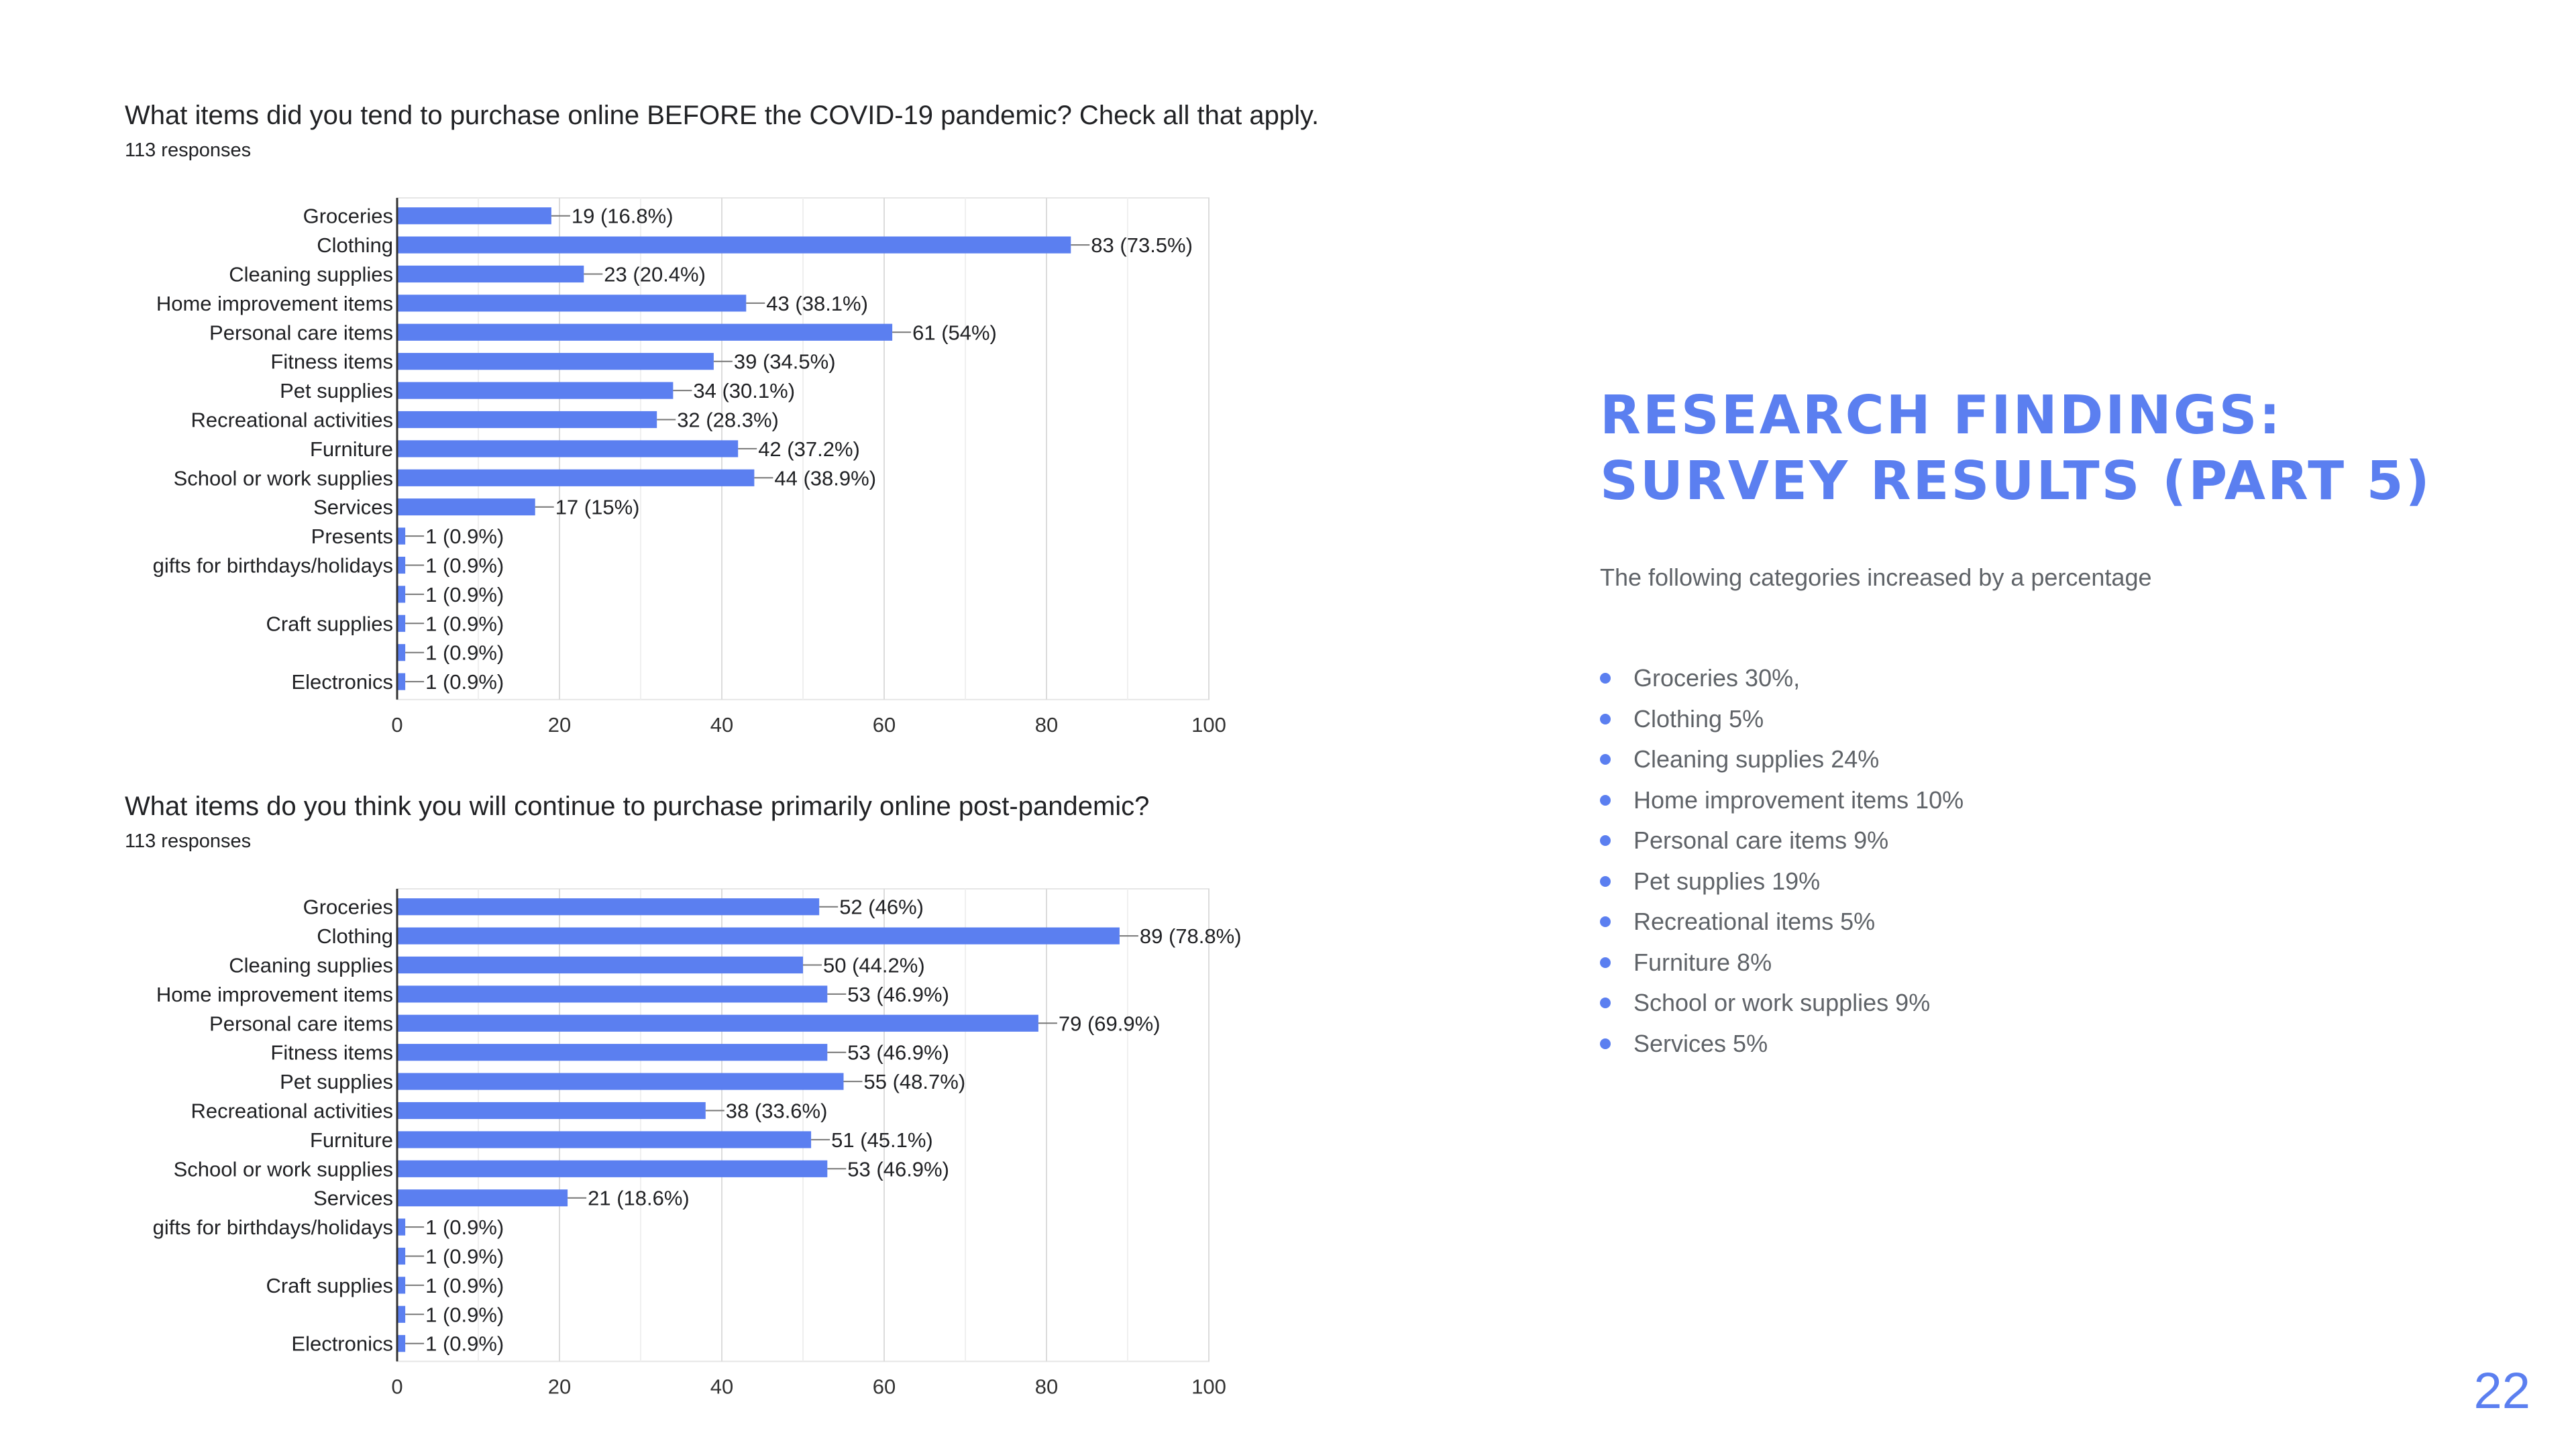  What do you see at coordinates (351, 1140) in the screenshot?
I see `category-label: Furniture` at bounding box center [351, 1140].